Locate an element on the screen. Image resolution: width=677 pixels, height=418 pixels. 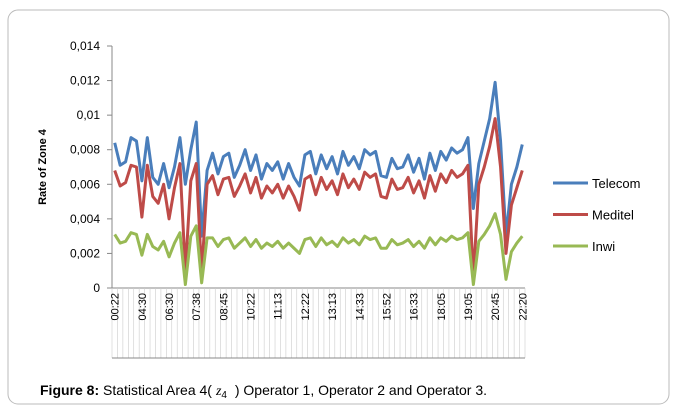
x-tick-label: 12:22 is located at coordinates (306, 307).